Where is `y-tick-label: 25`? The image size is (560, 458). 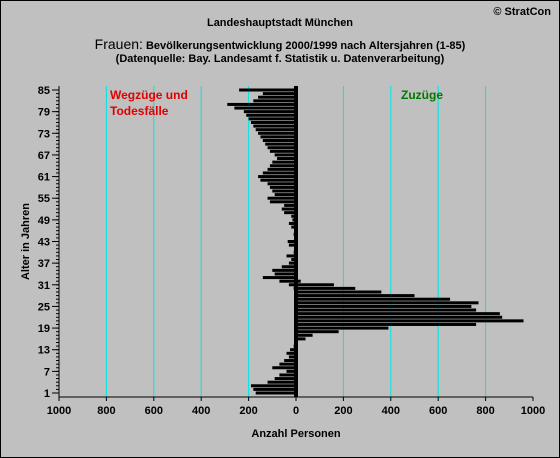
y-tick-label: 25 is located at coordinates (44, 307).